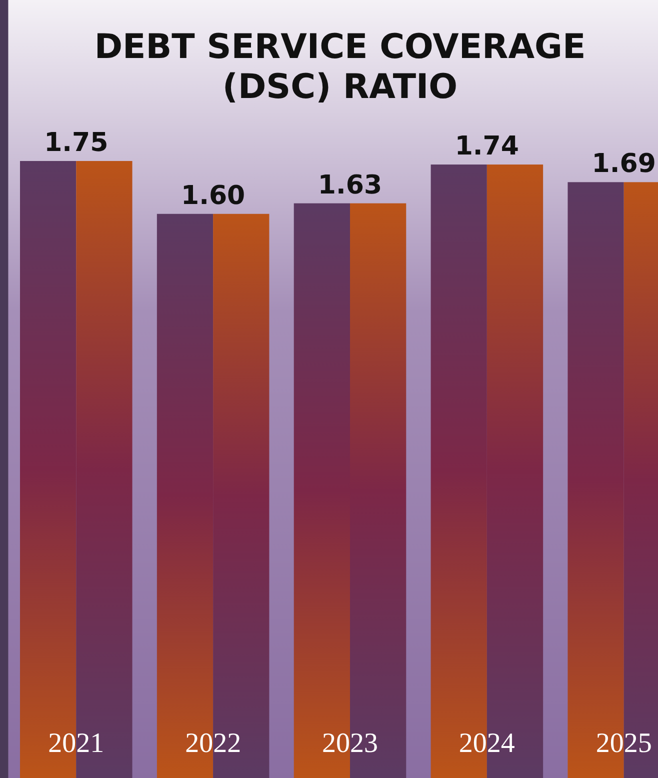  What do you see at coordinates (76, 143) in the screenshot?
I see `data-label: 1.75` at bounding box center [76, 143].